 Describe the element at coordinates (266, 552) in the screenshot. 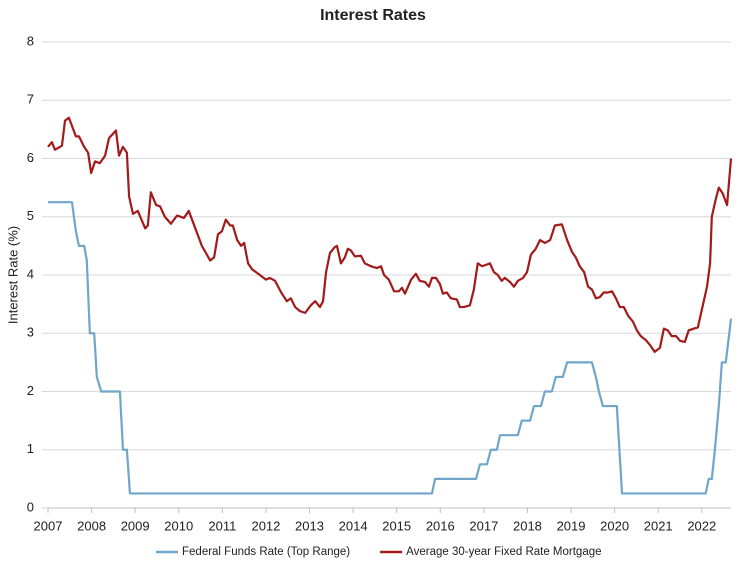

I see `legend-label: Federal Funds Rate (Top Range)` at that location.